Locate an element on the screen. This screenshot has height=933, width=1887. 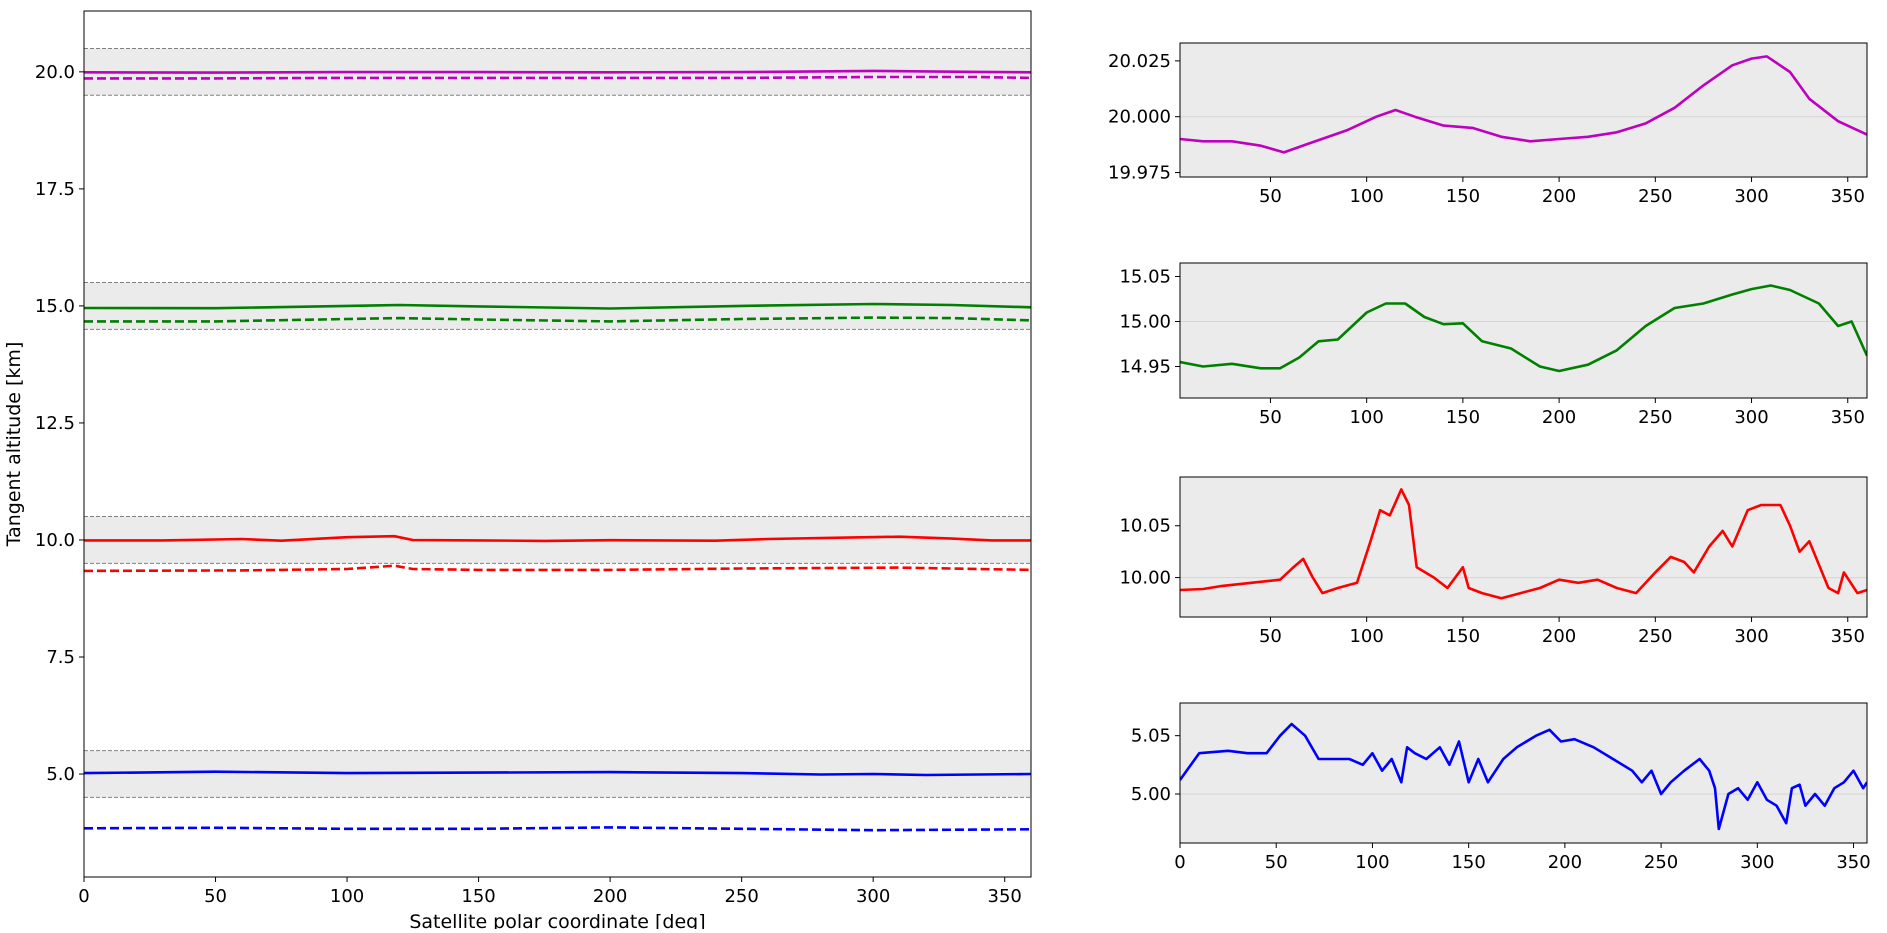
series-line-15-km is located at coordinates (1523, 328).